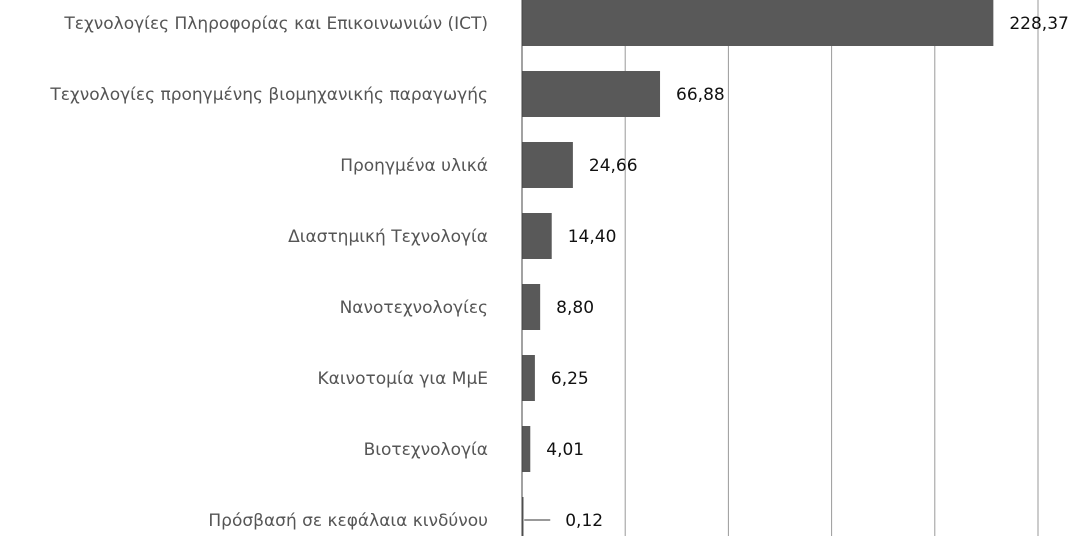  I want to click on category-label: Βιοτεχνολογία, so click(426, 450).